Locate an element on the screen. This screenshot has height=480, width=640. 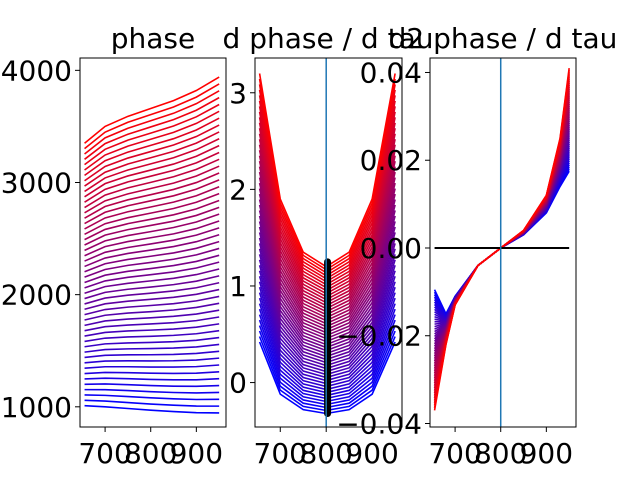
d2phase-xtick-label: 900 is located at coordinates (546, 453).